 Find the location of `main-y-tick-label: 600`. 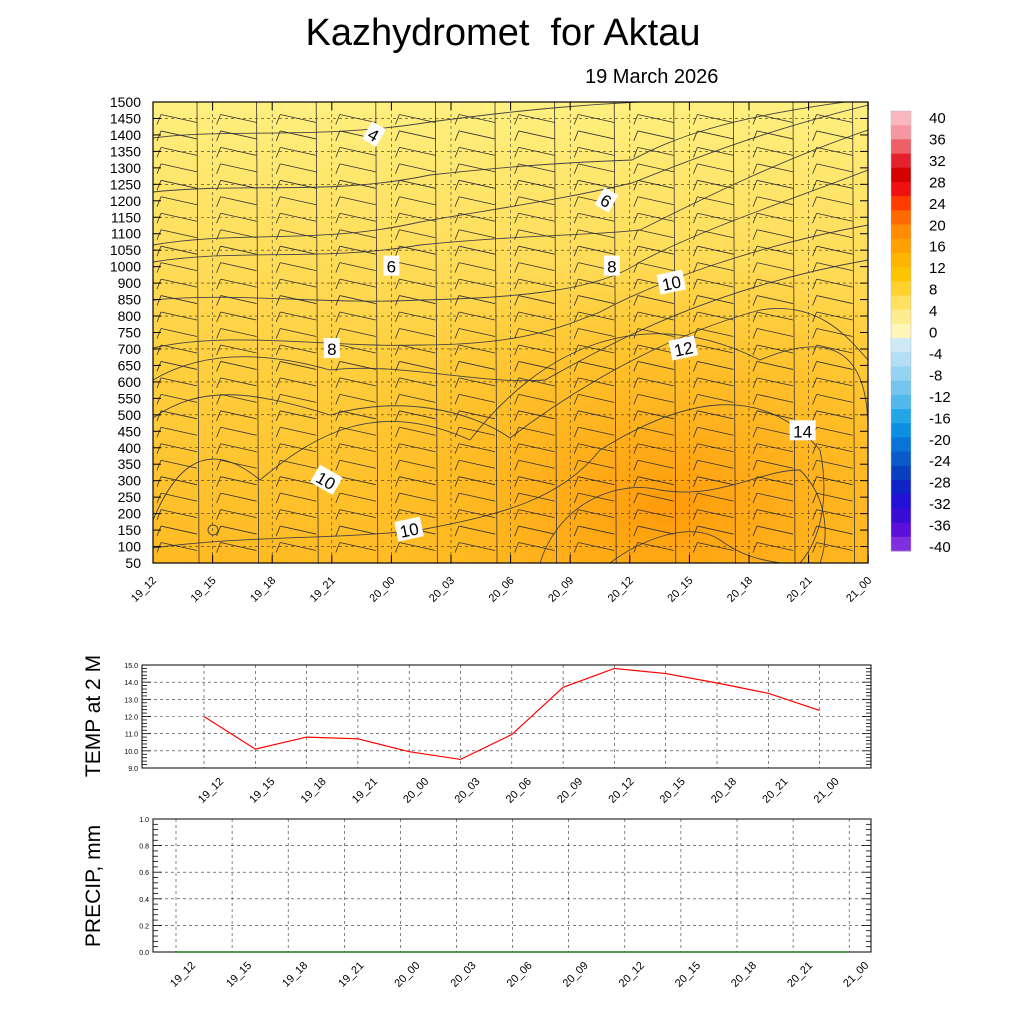

main-y-tick-label: 600 is located at coordinates (130, 382).